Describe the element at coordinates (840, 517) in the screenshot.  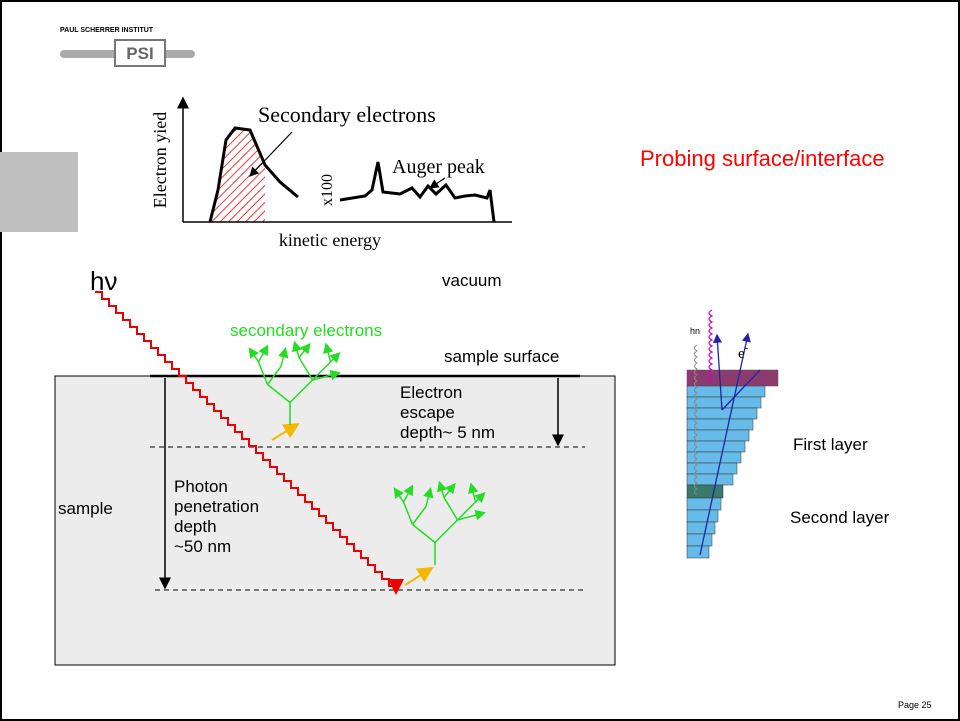
I see `second-layer-label: Second layer` at that location.